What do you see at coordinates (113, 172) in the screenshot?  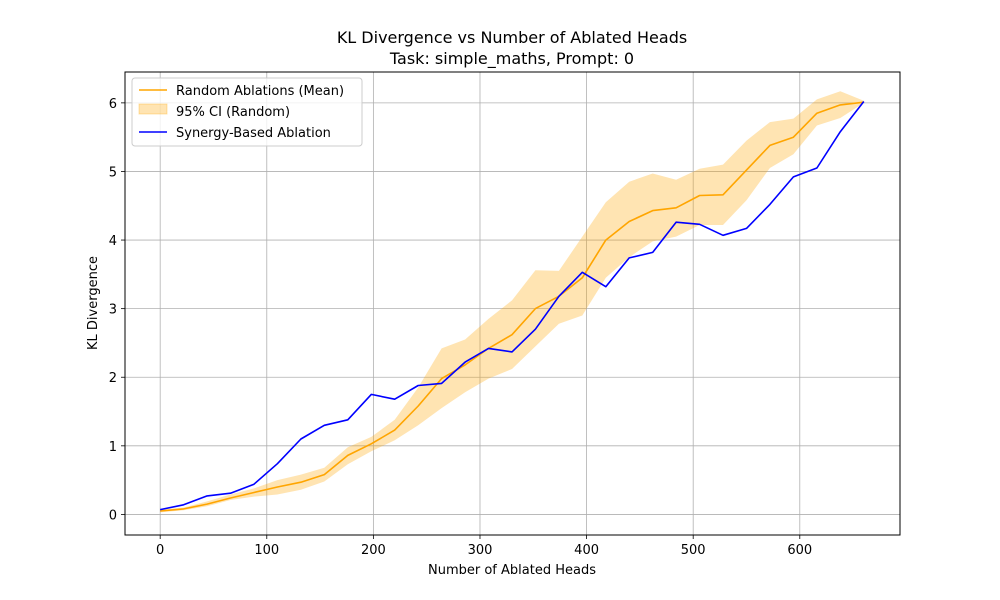 I see `y-tick-label: 5` at bounding box center [113, 172].